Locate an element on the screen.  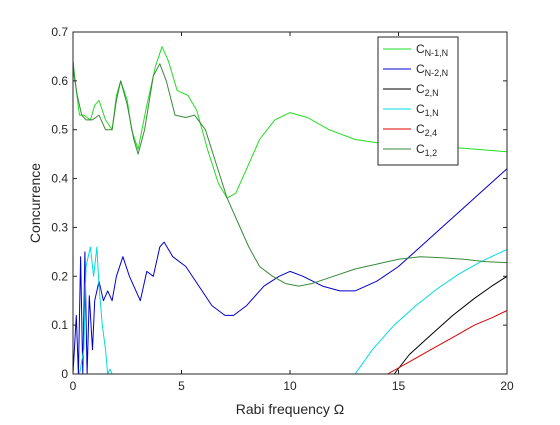
legend: CN-1,N CN-2,N C2,N C1,N C2,4 C1,2 is located at coordinates (418, 101).